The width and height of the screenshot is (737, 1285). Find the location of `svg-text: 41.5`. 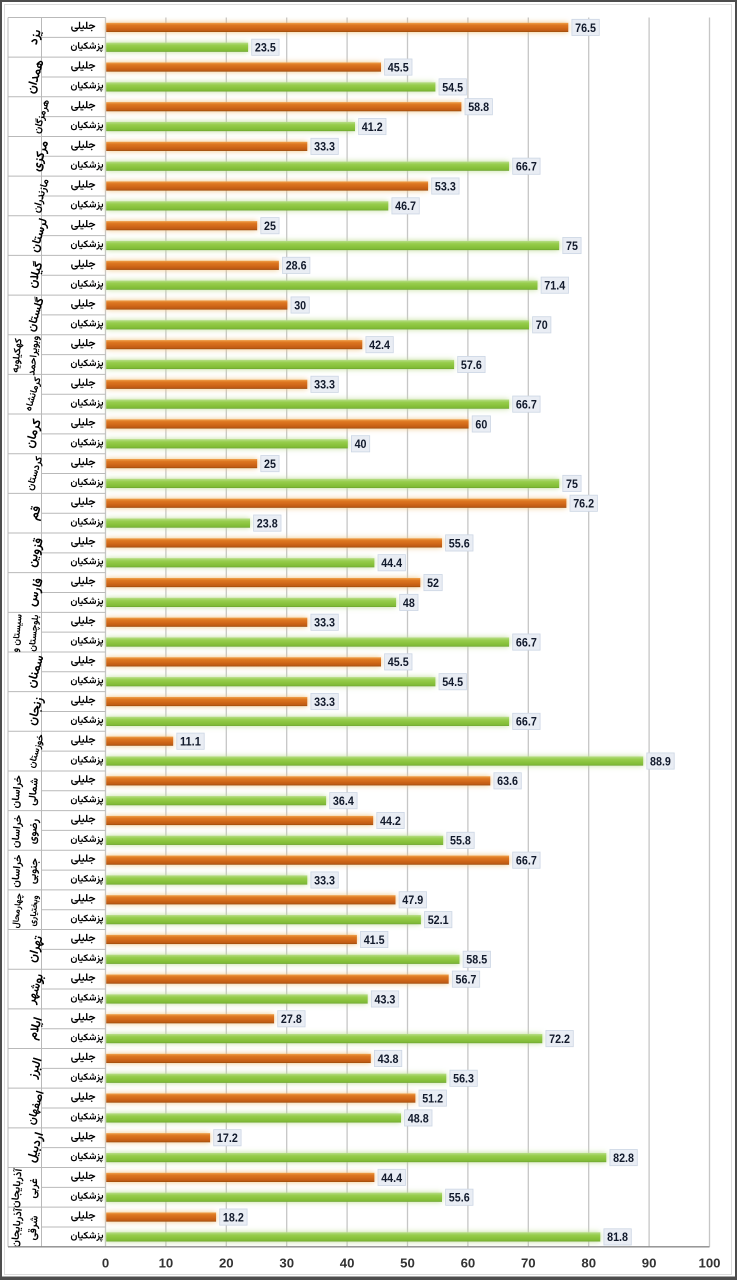

svg-text: 41.5 is located at coordinates (374, 940).